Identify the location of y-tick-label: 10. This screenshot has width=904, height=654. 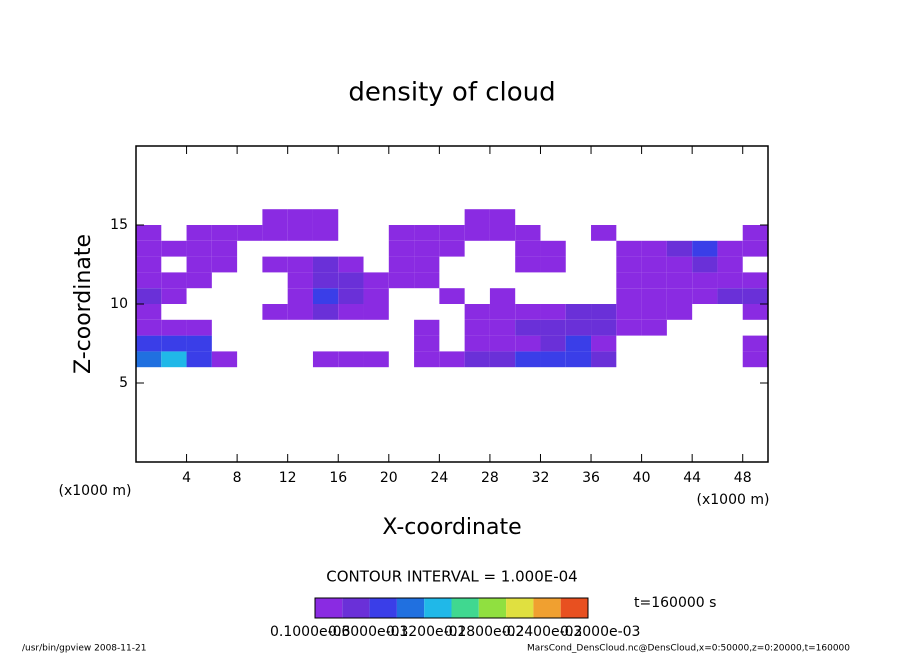
(119, 304).